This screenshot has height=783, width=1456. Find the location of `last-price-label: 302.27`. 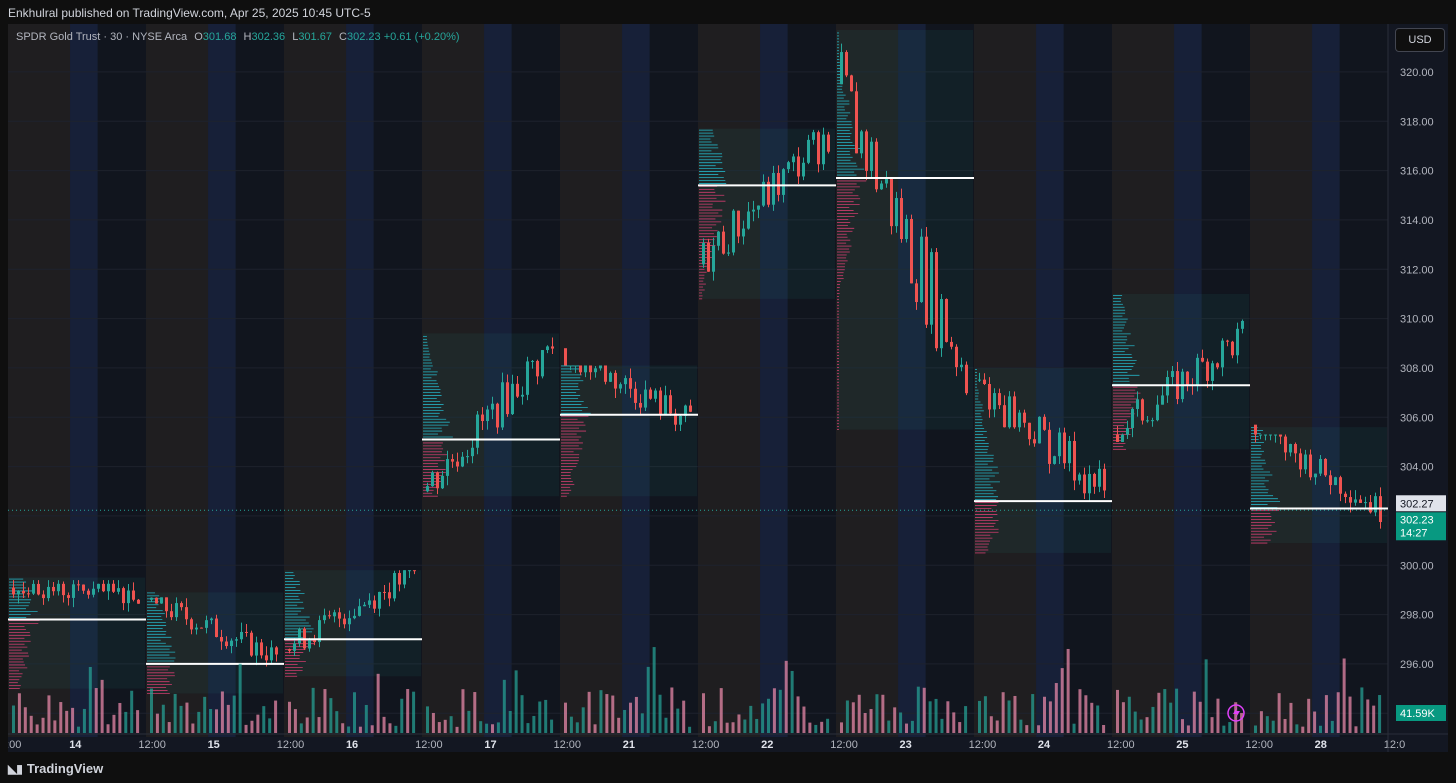

last-price-label: 302.27 is located at coordinates (1417, 504).